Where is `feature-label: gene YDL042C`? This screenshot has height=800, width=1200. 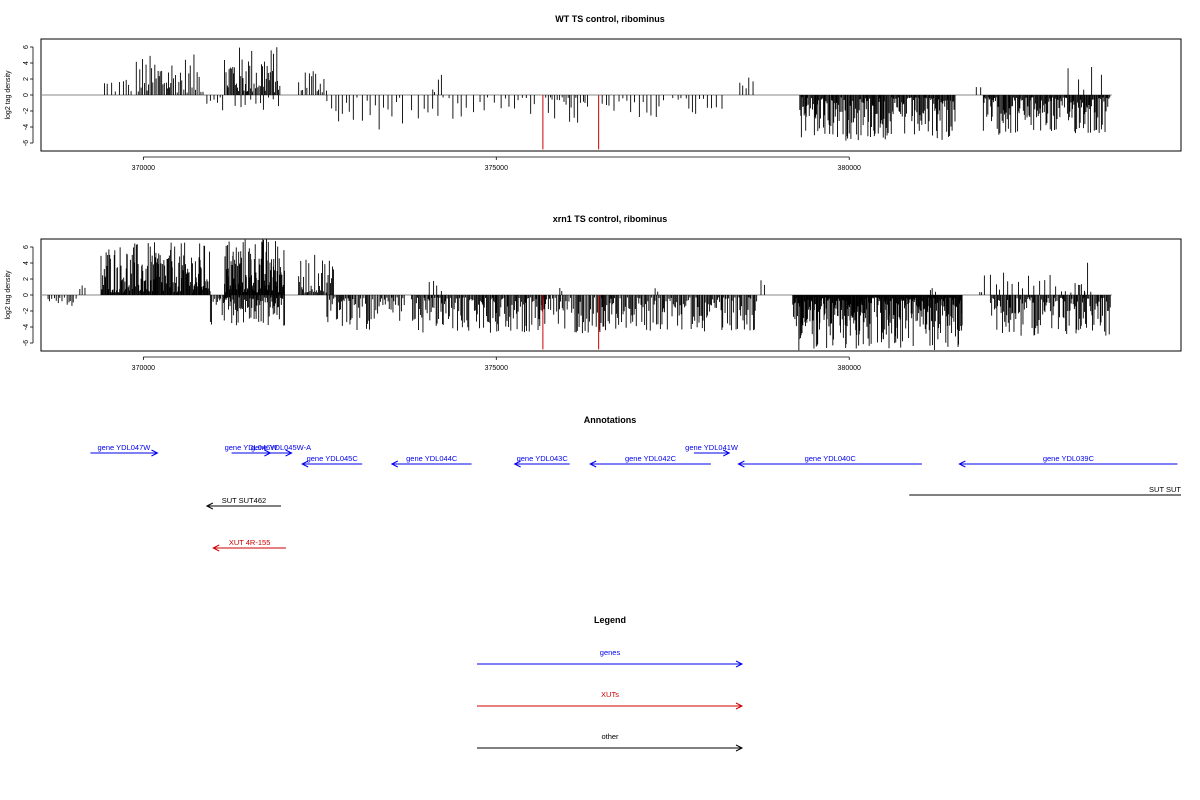 feature-label: gene YDL042C is located at coordinates (651, 458).